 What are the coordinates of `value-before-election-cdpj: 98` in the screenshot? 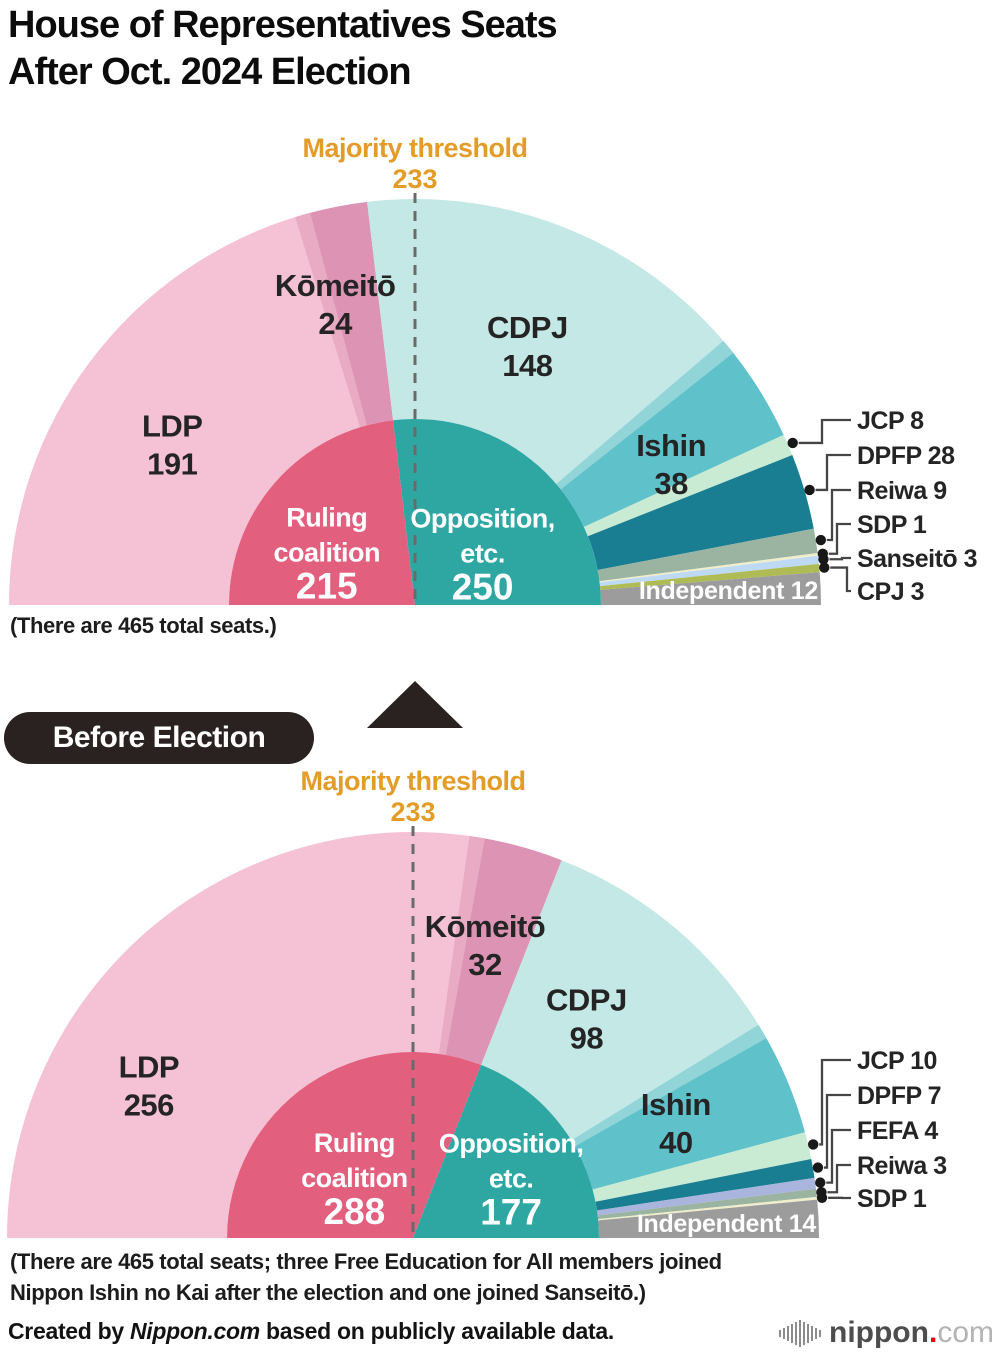 It's located at (587, 1037).